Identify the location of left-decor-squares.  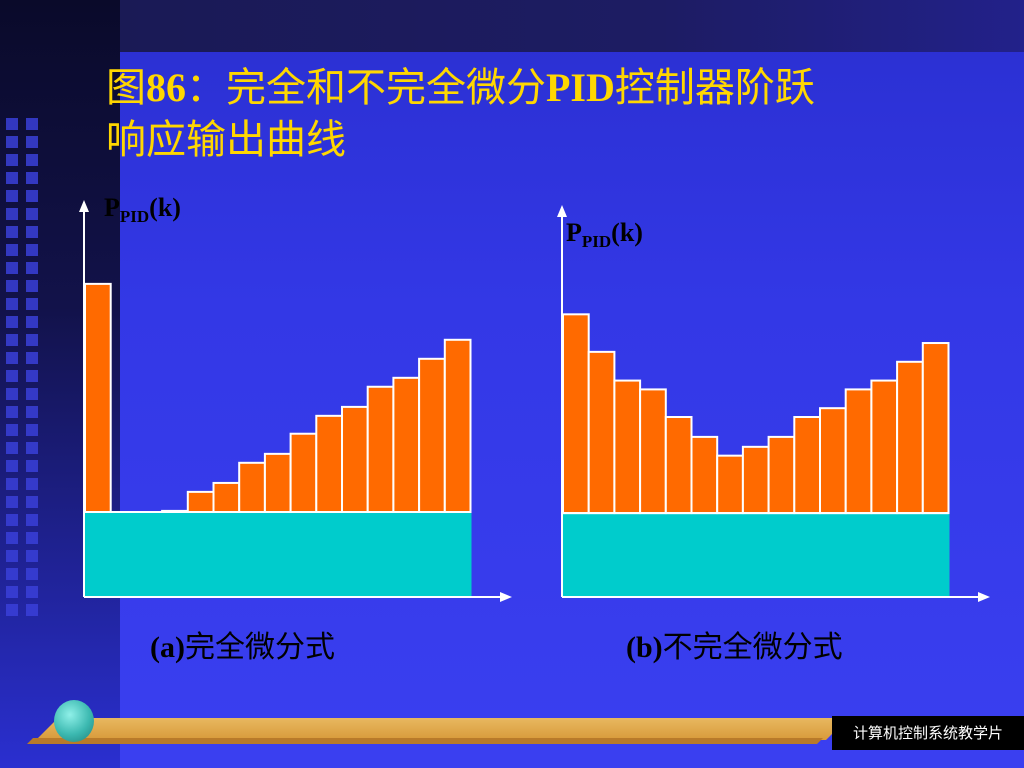
(26, 378).